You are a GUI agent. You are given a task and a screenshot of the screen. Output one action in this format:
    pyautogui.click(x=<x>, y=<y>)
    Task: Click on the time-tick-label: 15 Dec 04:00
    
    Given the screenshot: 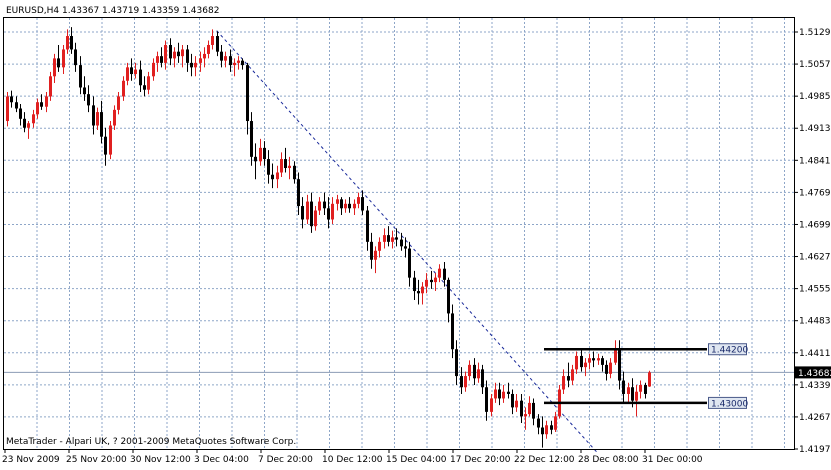 What is the action you would take?
    pyautogui.click(x=416, y=460)
    